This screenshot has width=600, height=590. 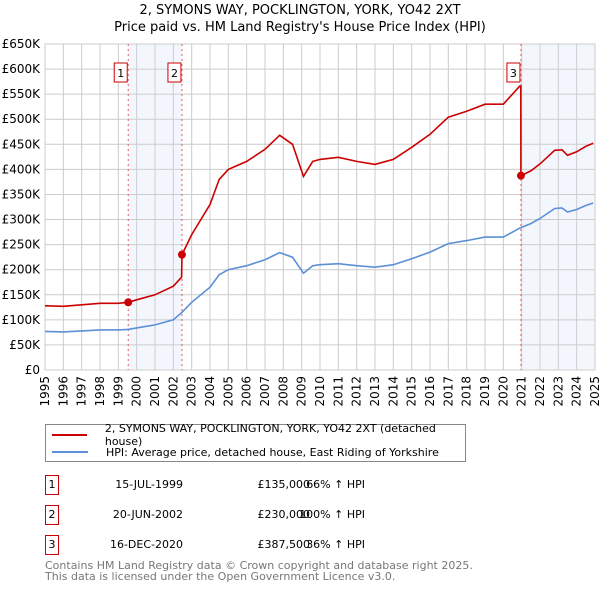 I want to click on table-row: 1 15-JUL-1999 £135,000 66% ↑ HPI, so click(x=255, y=485).